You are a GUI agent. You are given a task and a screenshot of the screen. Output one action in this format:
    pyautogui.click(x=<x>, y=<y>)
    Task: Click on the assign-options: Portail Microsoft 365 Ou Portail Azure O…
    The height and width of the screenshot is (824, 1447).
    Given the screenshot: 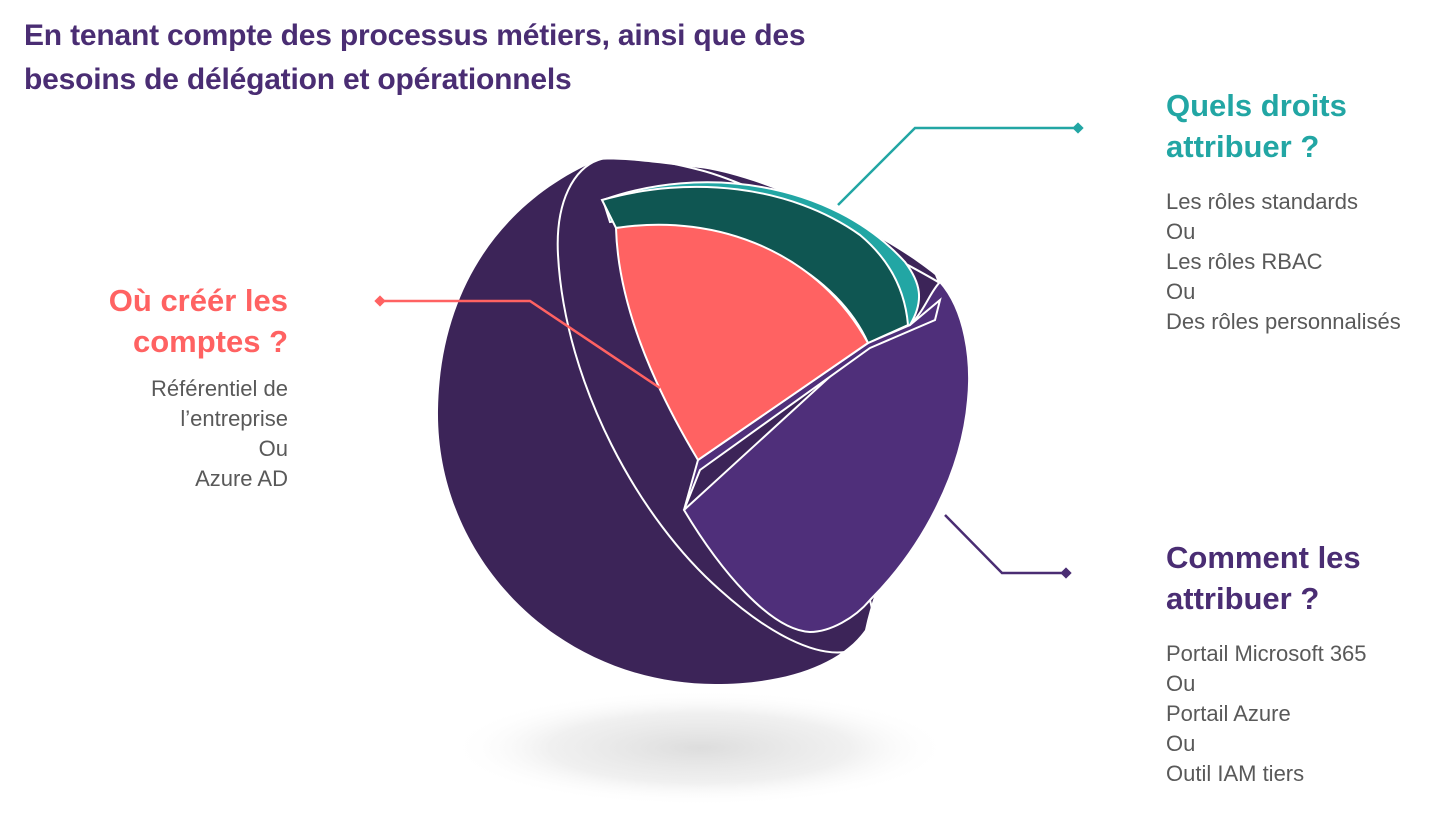 What is the action you would take?
    pyautogui.click(x=1303, y=714)
    